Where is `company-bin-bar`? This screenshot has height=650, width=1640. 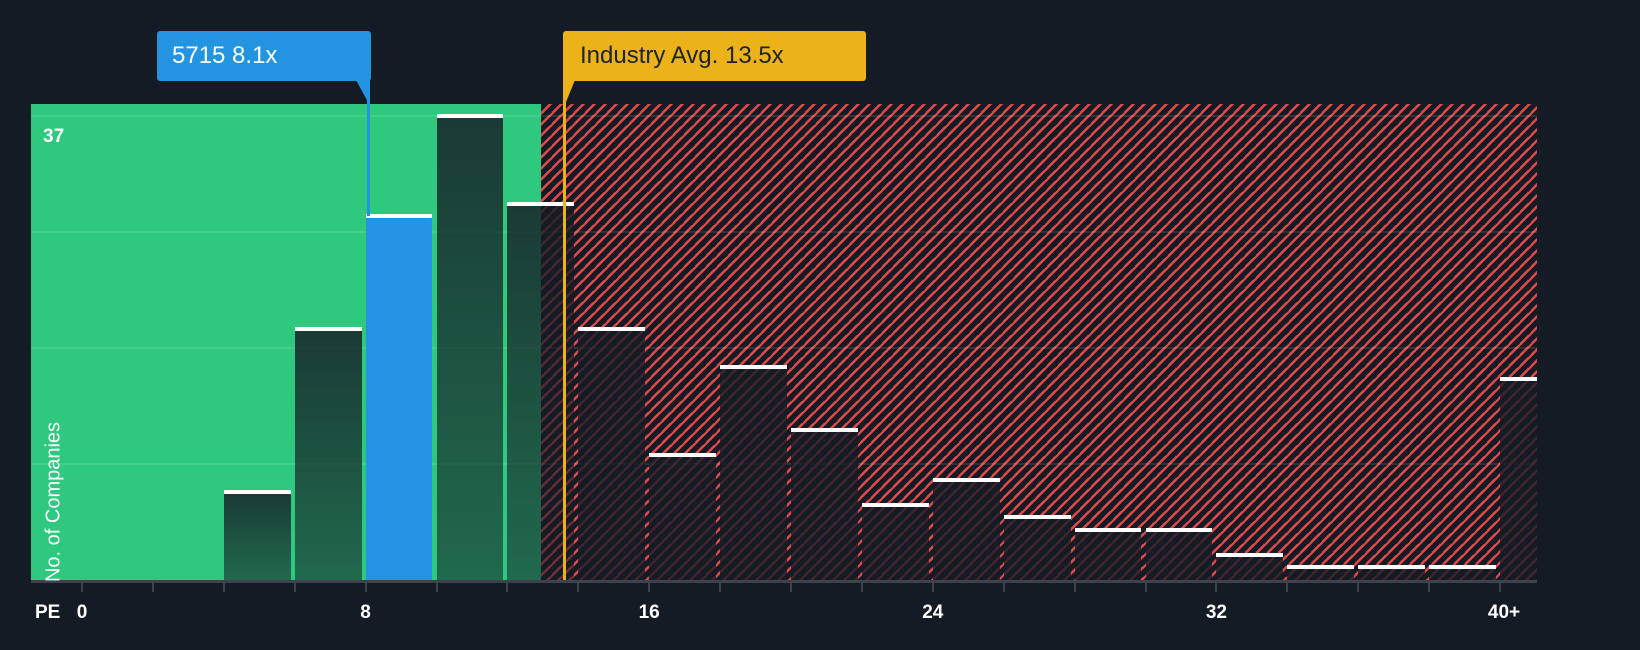 company-bin-bar is located at coordinates (399, 397).